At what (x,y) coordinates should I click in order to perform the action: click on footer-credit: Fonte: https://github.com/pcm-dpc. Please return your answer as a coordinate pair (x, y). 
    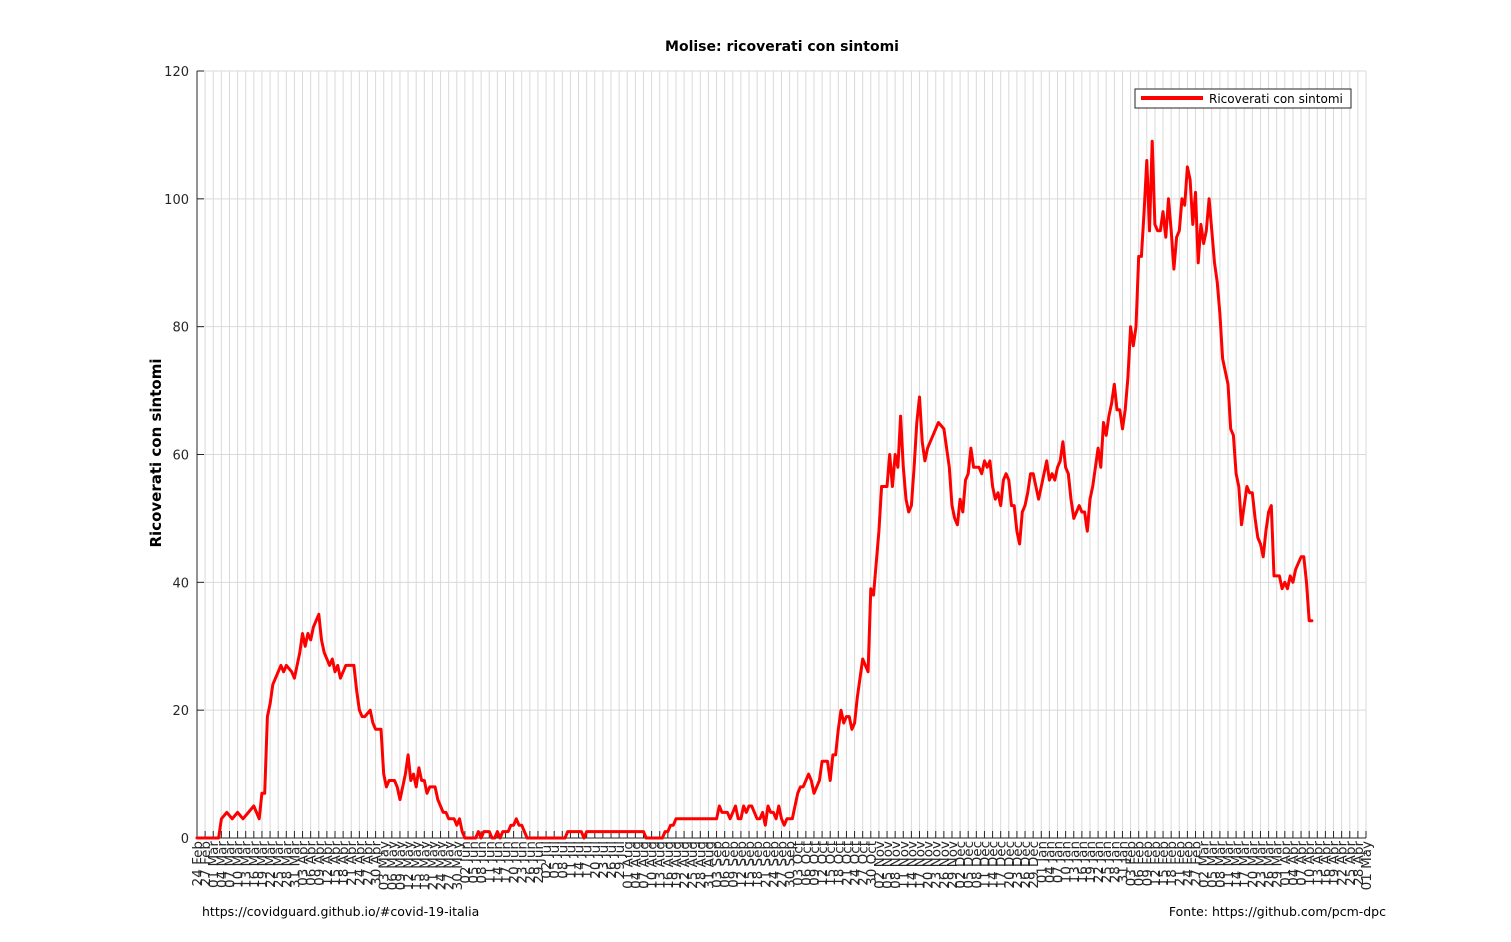
    Looking at the image, I should click on (1277, 911).